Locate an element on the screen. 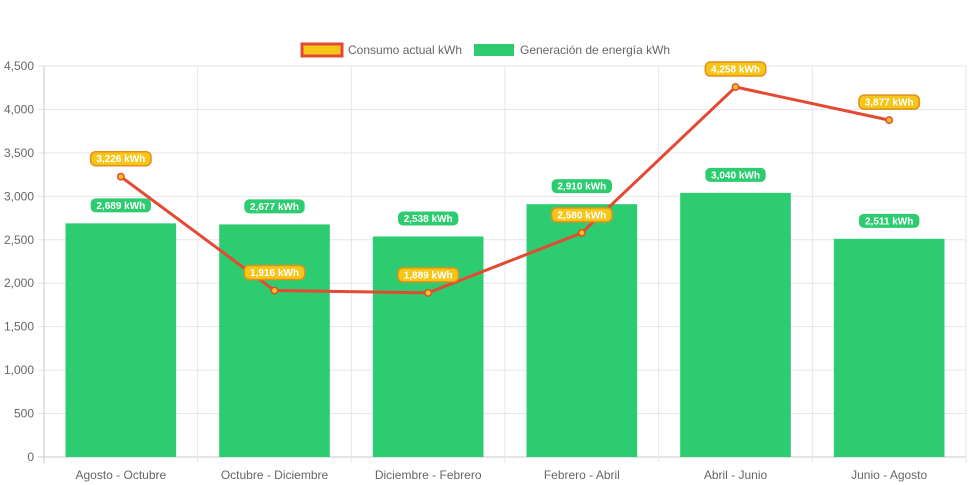  line-data-label: 3,226 kWh is located at coordinates (120, 158).